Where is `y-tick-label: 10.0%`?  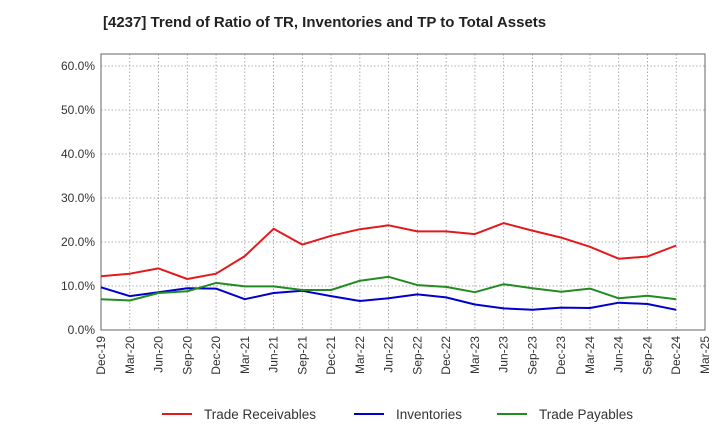 y-tick-label: 10.0% is located at coordinates (78, 286).